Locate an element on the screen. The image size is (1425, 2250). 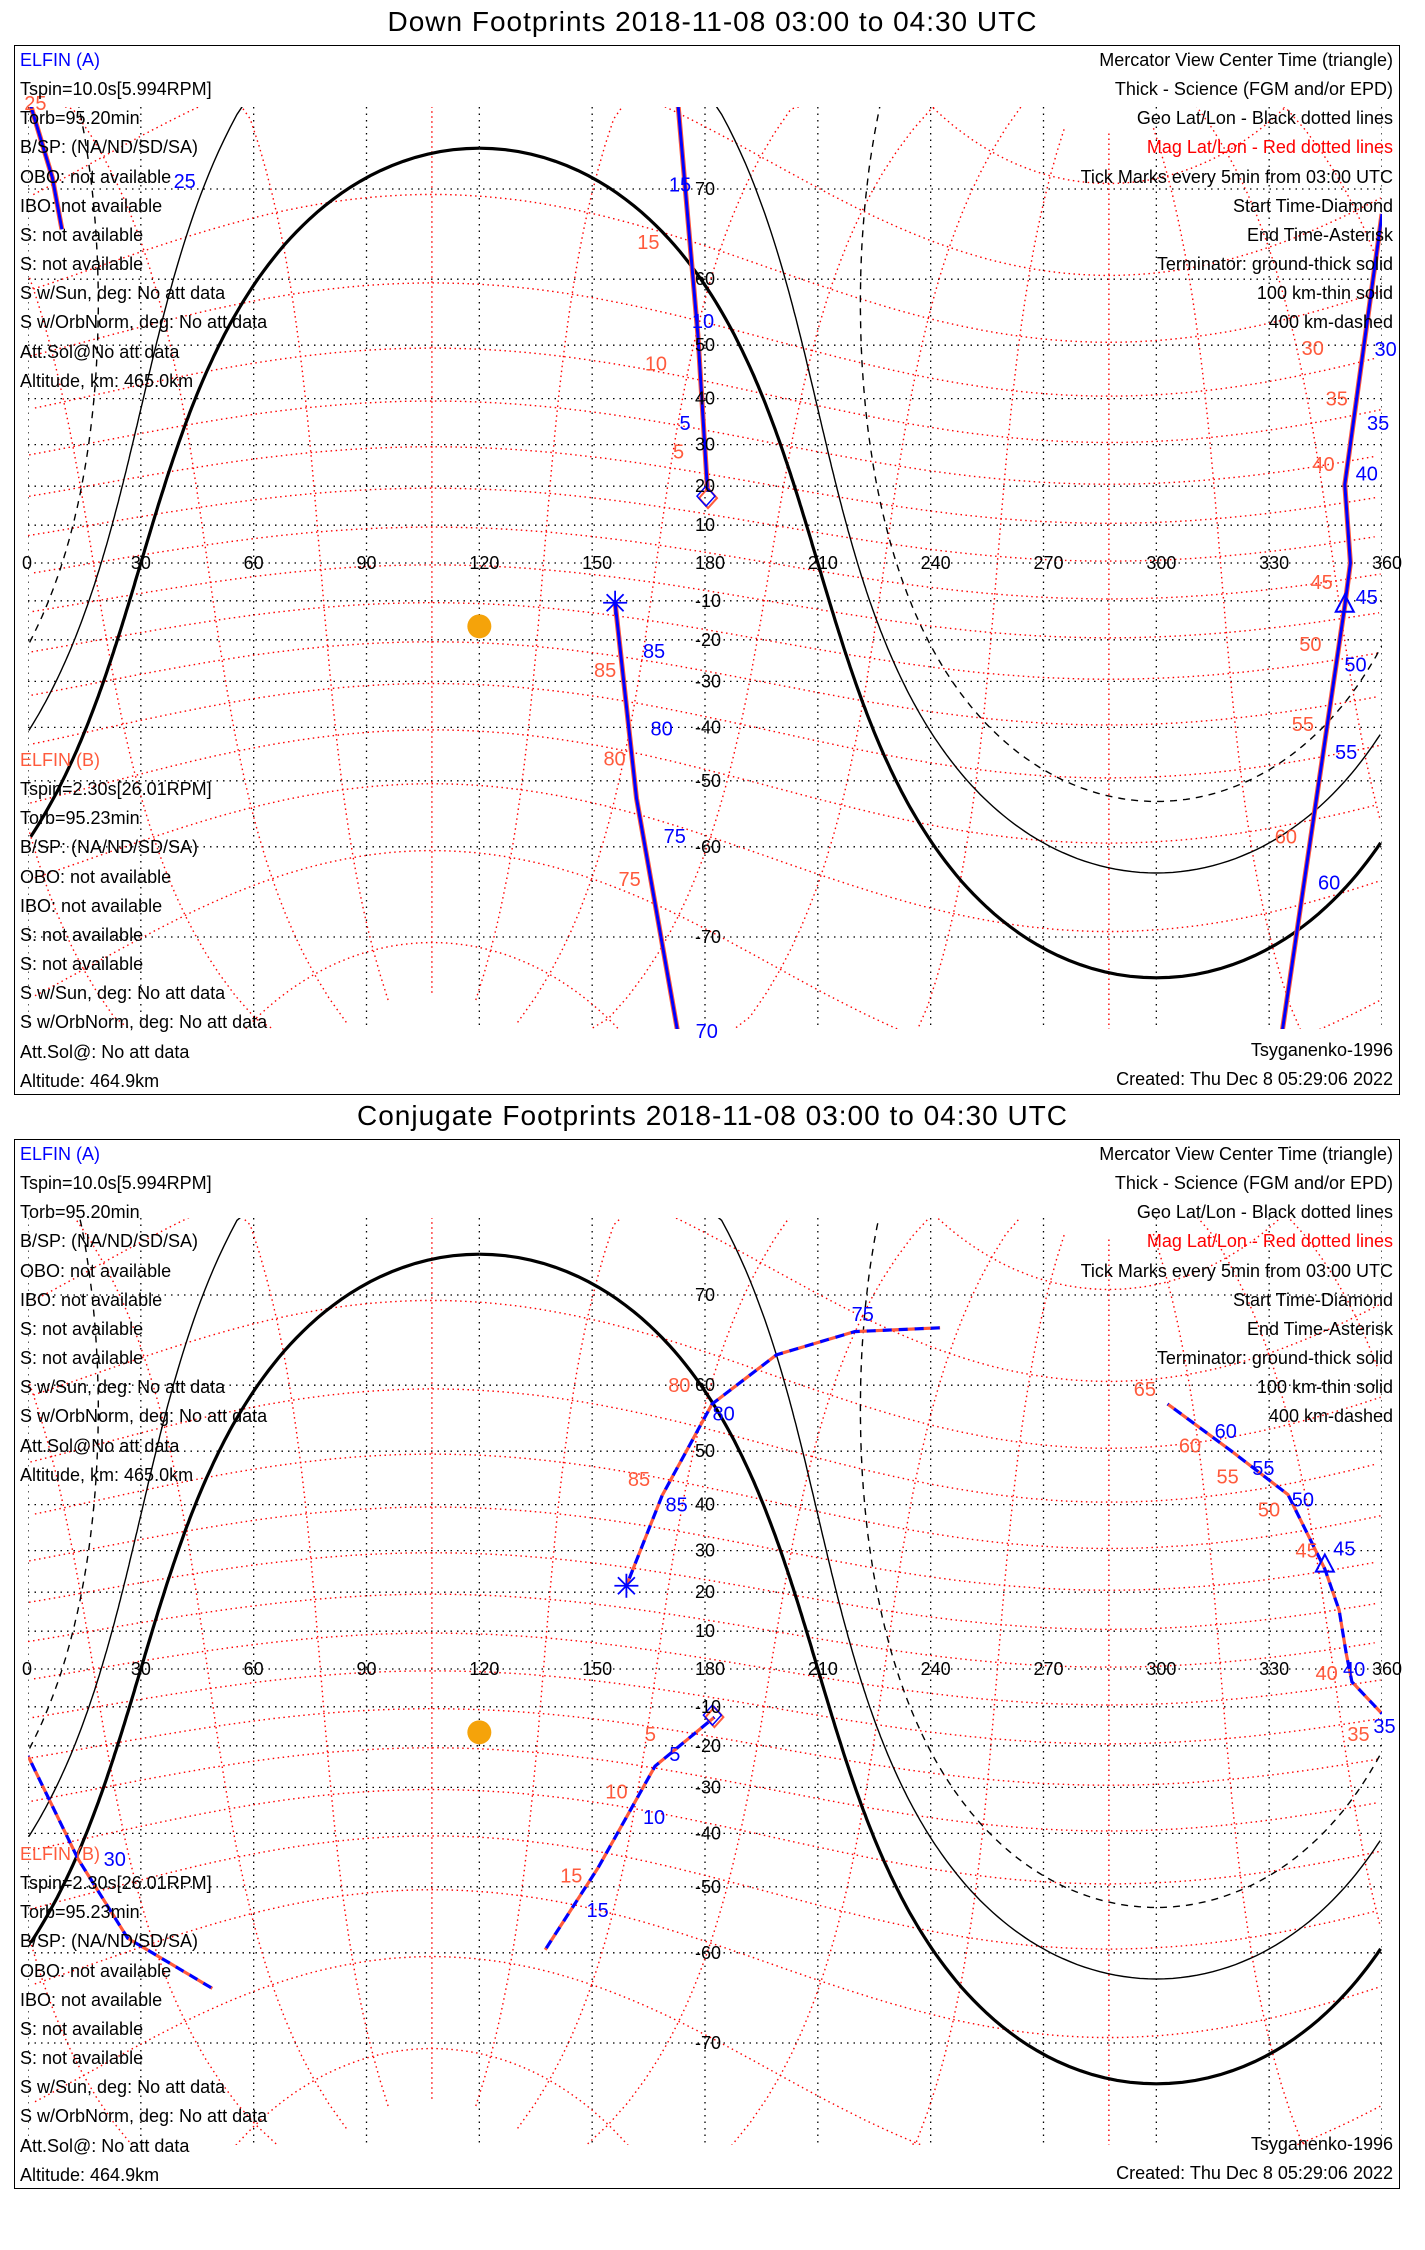
elfin-b-info-line: S w/Sun, deg: No att data is located at coordinates (123, 2087).